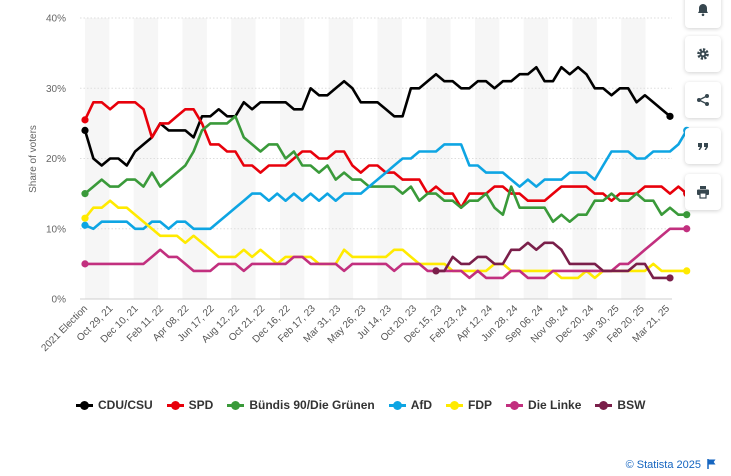 The height and width of the screenshot is (476, 731). What do you see at coordinates (421, 405) in the screenshot?
I see `legend-label: AfD` at bounding box center [421, 405].